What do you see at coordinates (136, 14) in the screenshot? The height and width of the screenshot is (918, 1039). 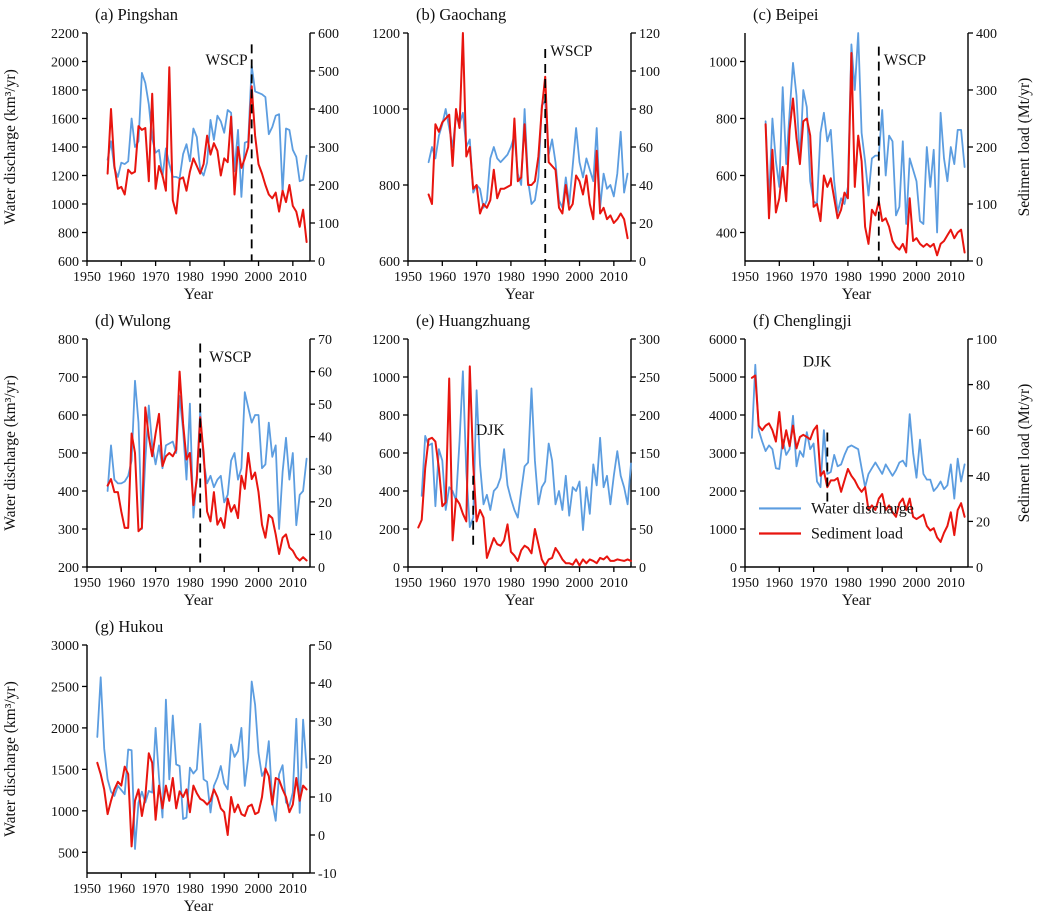 I see `panel-title: (a) Pingshan` at bounding box center [136, 14].